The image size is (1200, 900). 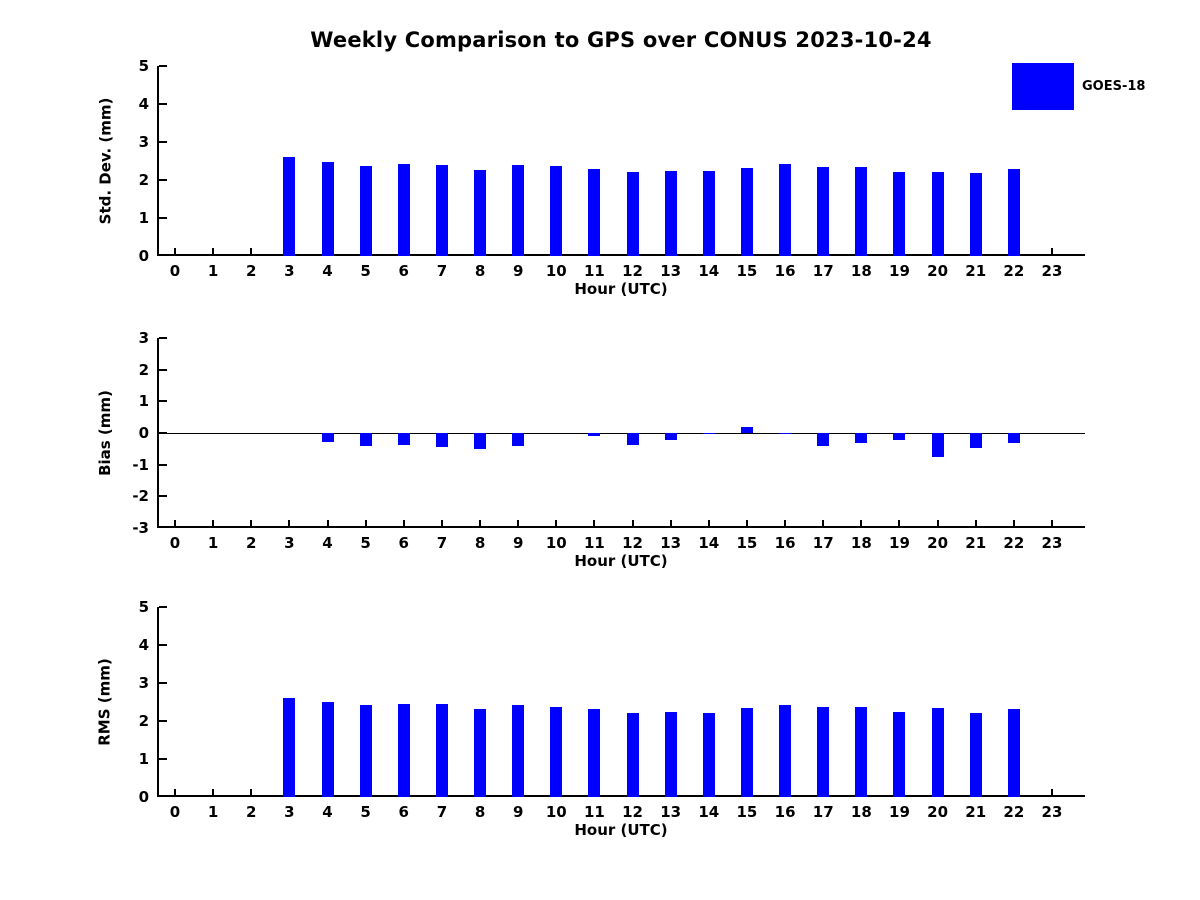 What do you see at coordinates (442, 812) in the screenshot?
I see `x-tick-label: 7` at bounding box center [442, 812].